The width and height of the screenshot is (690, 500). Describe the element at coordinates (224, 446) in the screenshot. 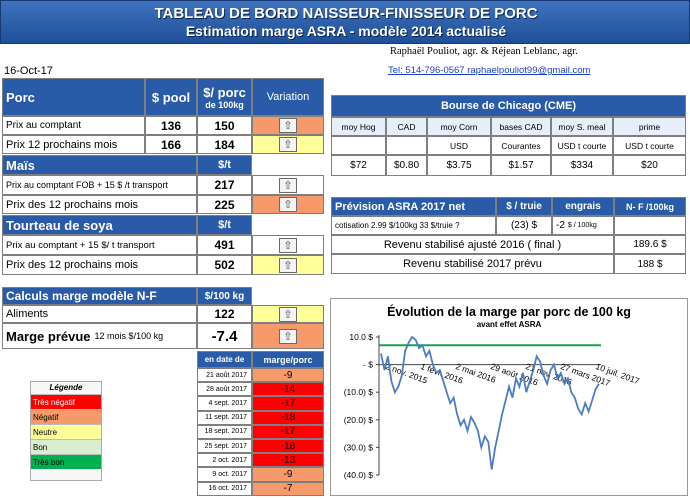

I see `history-date-cell: 25 sept. 2017` at that location.